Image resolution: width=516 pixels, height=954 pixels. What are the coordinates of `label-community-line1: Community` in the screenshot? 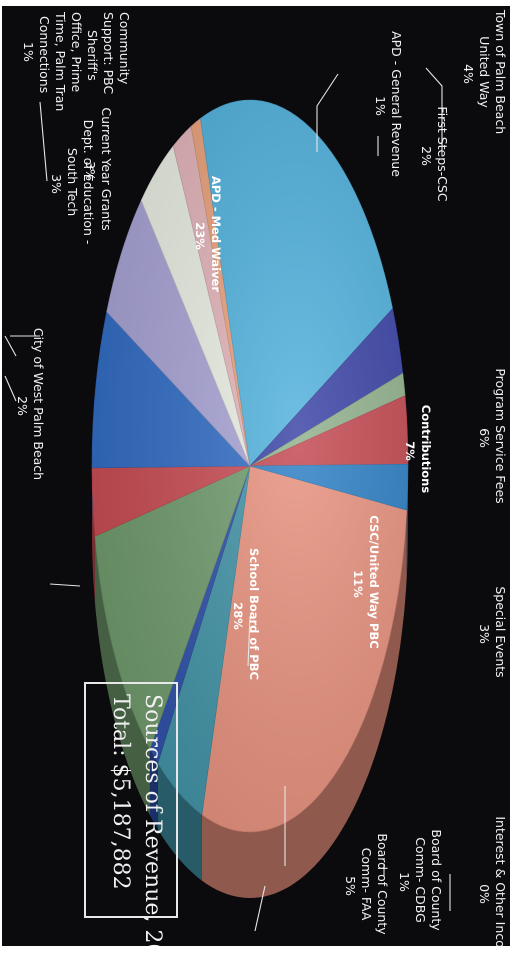 It's located at (124, 48).